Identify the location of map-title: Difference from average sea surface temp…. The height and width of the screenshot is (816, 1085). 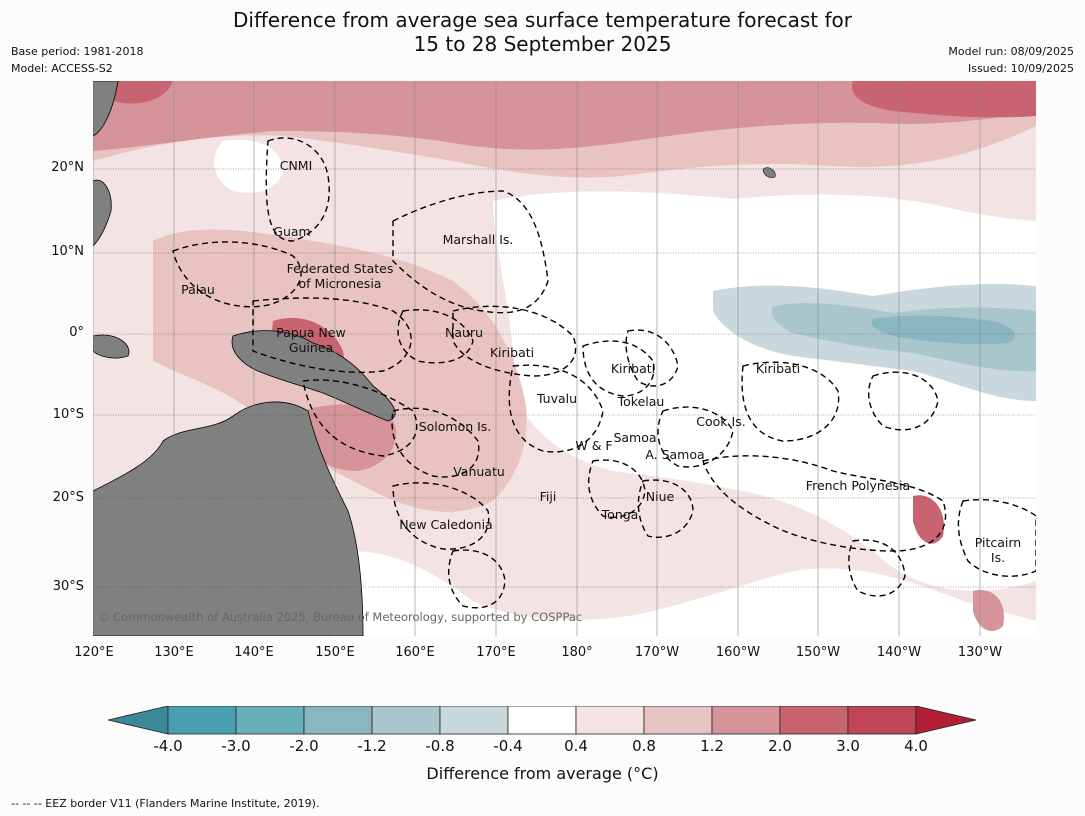
(542, 32).